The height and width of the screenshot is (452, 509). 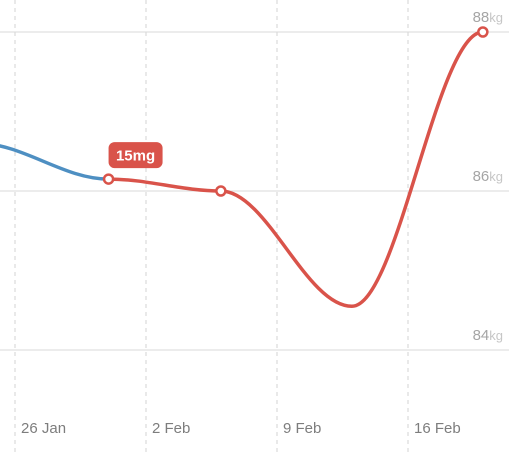 What do you see at coordinates (481, 17) in the screenshot?
I see `y-tick-number: 88` at bounding box center [481, 17].